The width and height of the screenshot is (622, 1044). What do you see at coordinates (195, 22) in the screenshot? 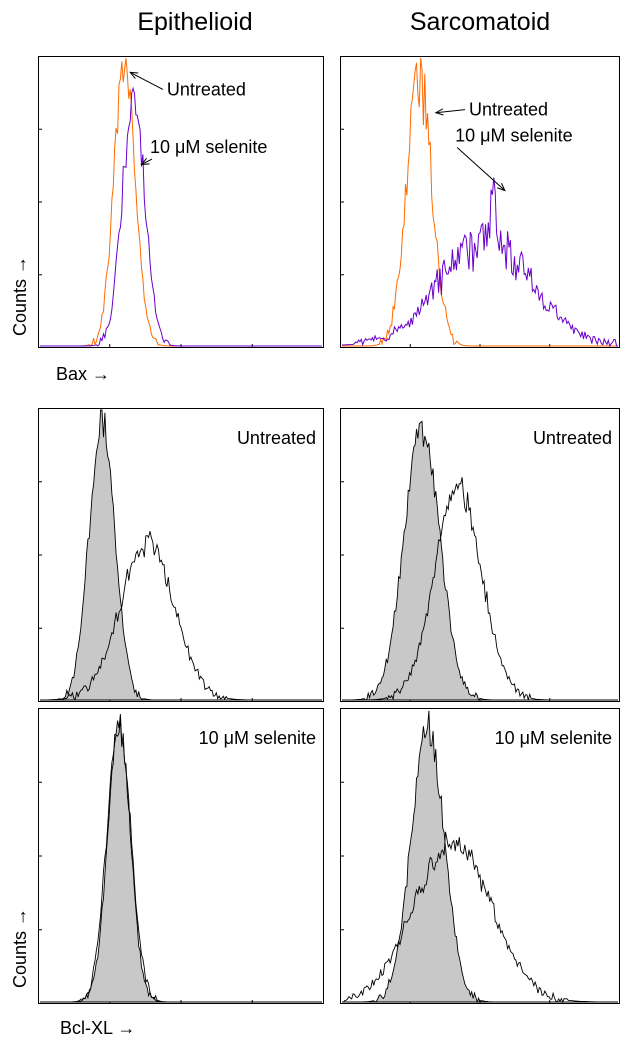
I see `column-title-epithelioid: Epithelioid` at bounding box center [195, 22].